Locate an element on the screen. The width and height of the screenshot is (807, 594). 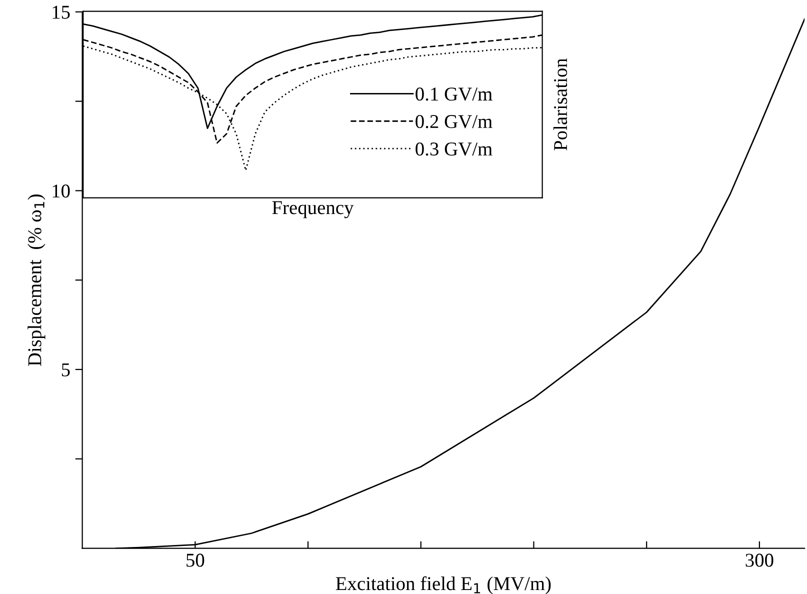
y-tick-label: 5 is located at coordinates (66, 369).